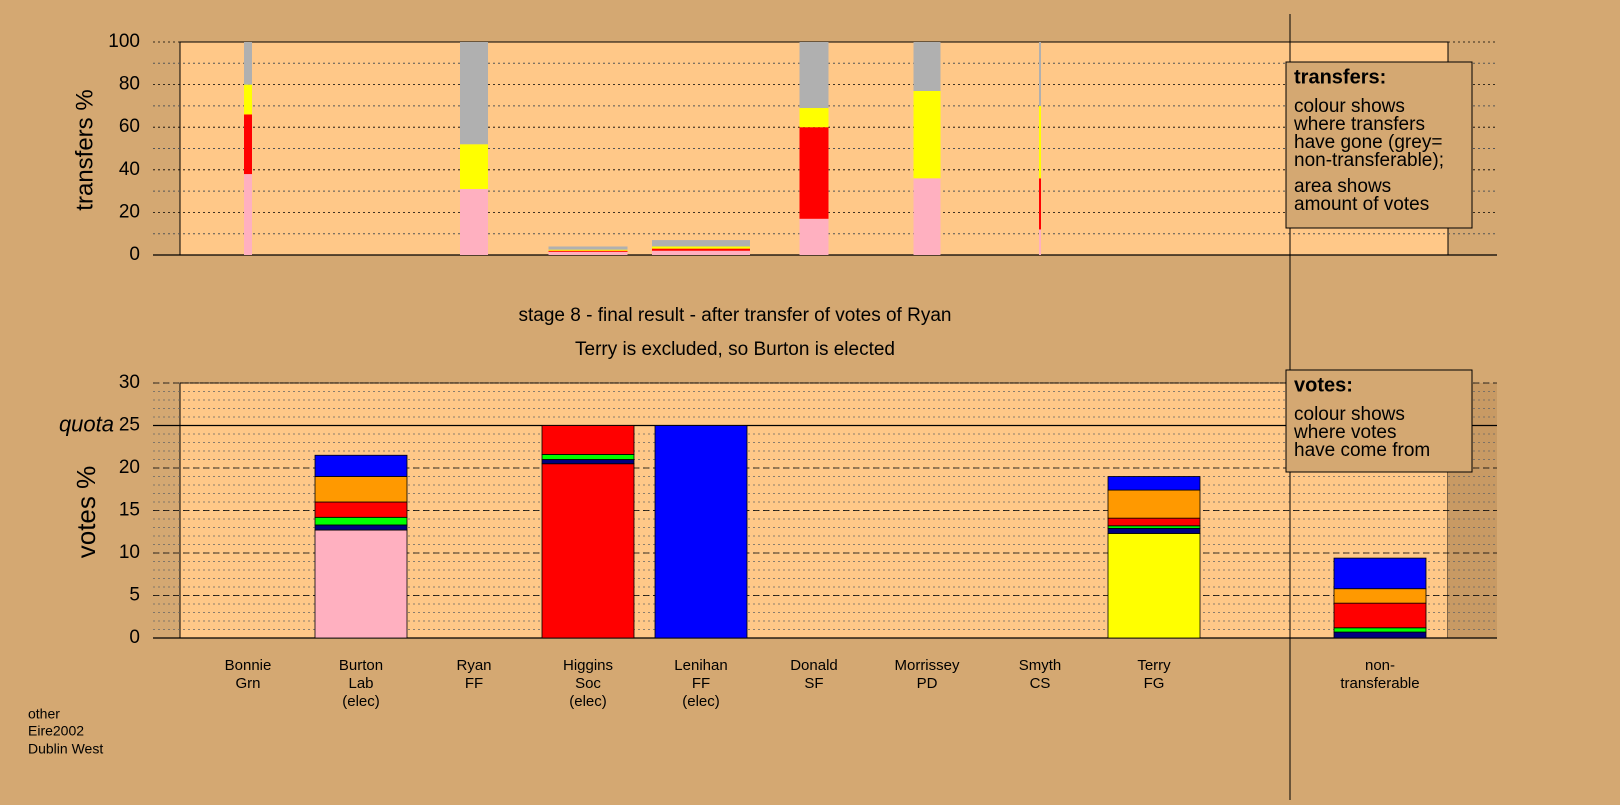  What do you see at coordinates (361, 665) in the screenshot?
I see `x-tick-label: Burton` at bounding box center [361, 665].